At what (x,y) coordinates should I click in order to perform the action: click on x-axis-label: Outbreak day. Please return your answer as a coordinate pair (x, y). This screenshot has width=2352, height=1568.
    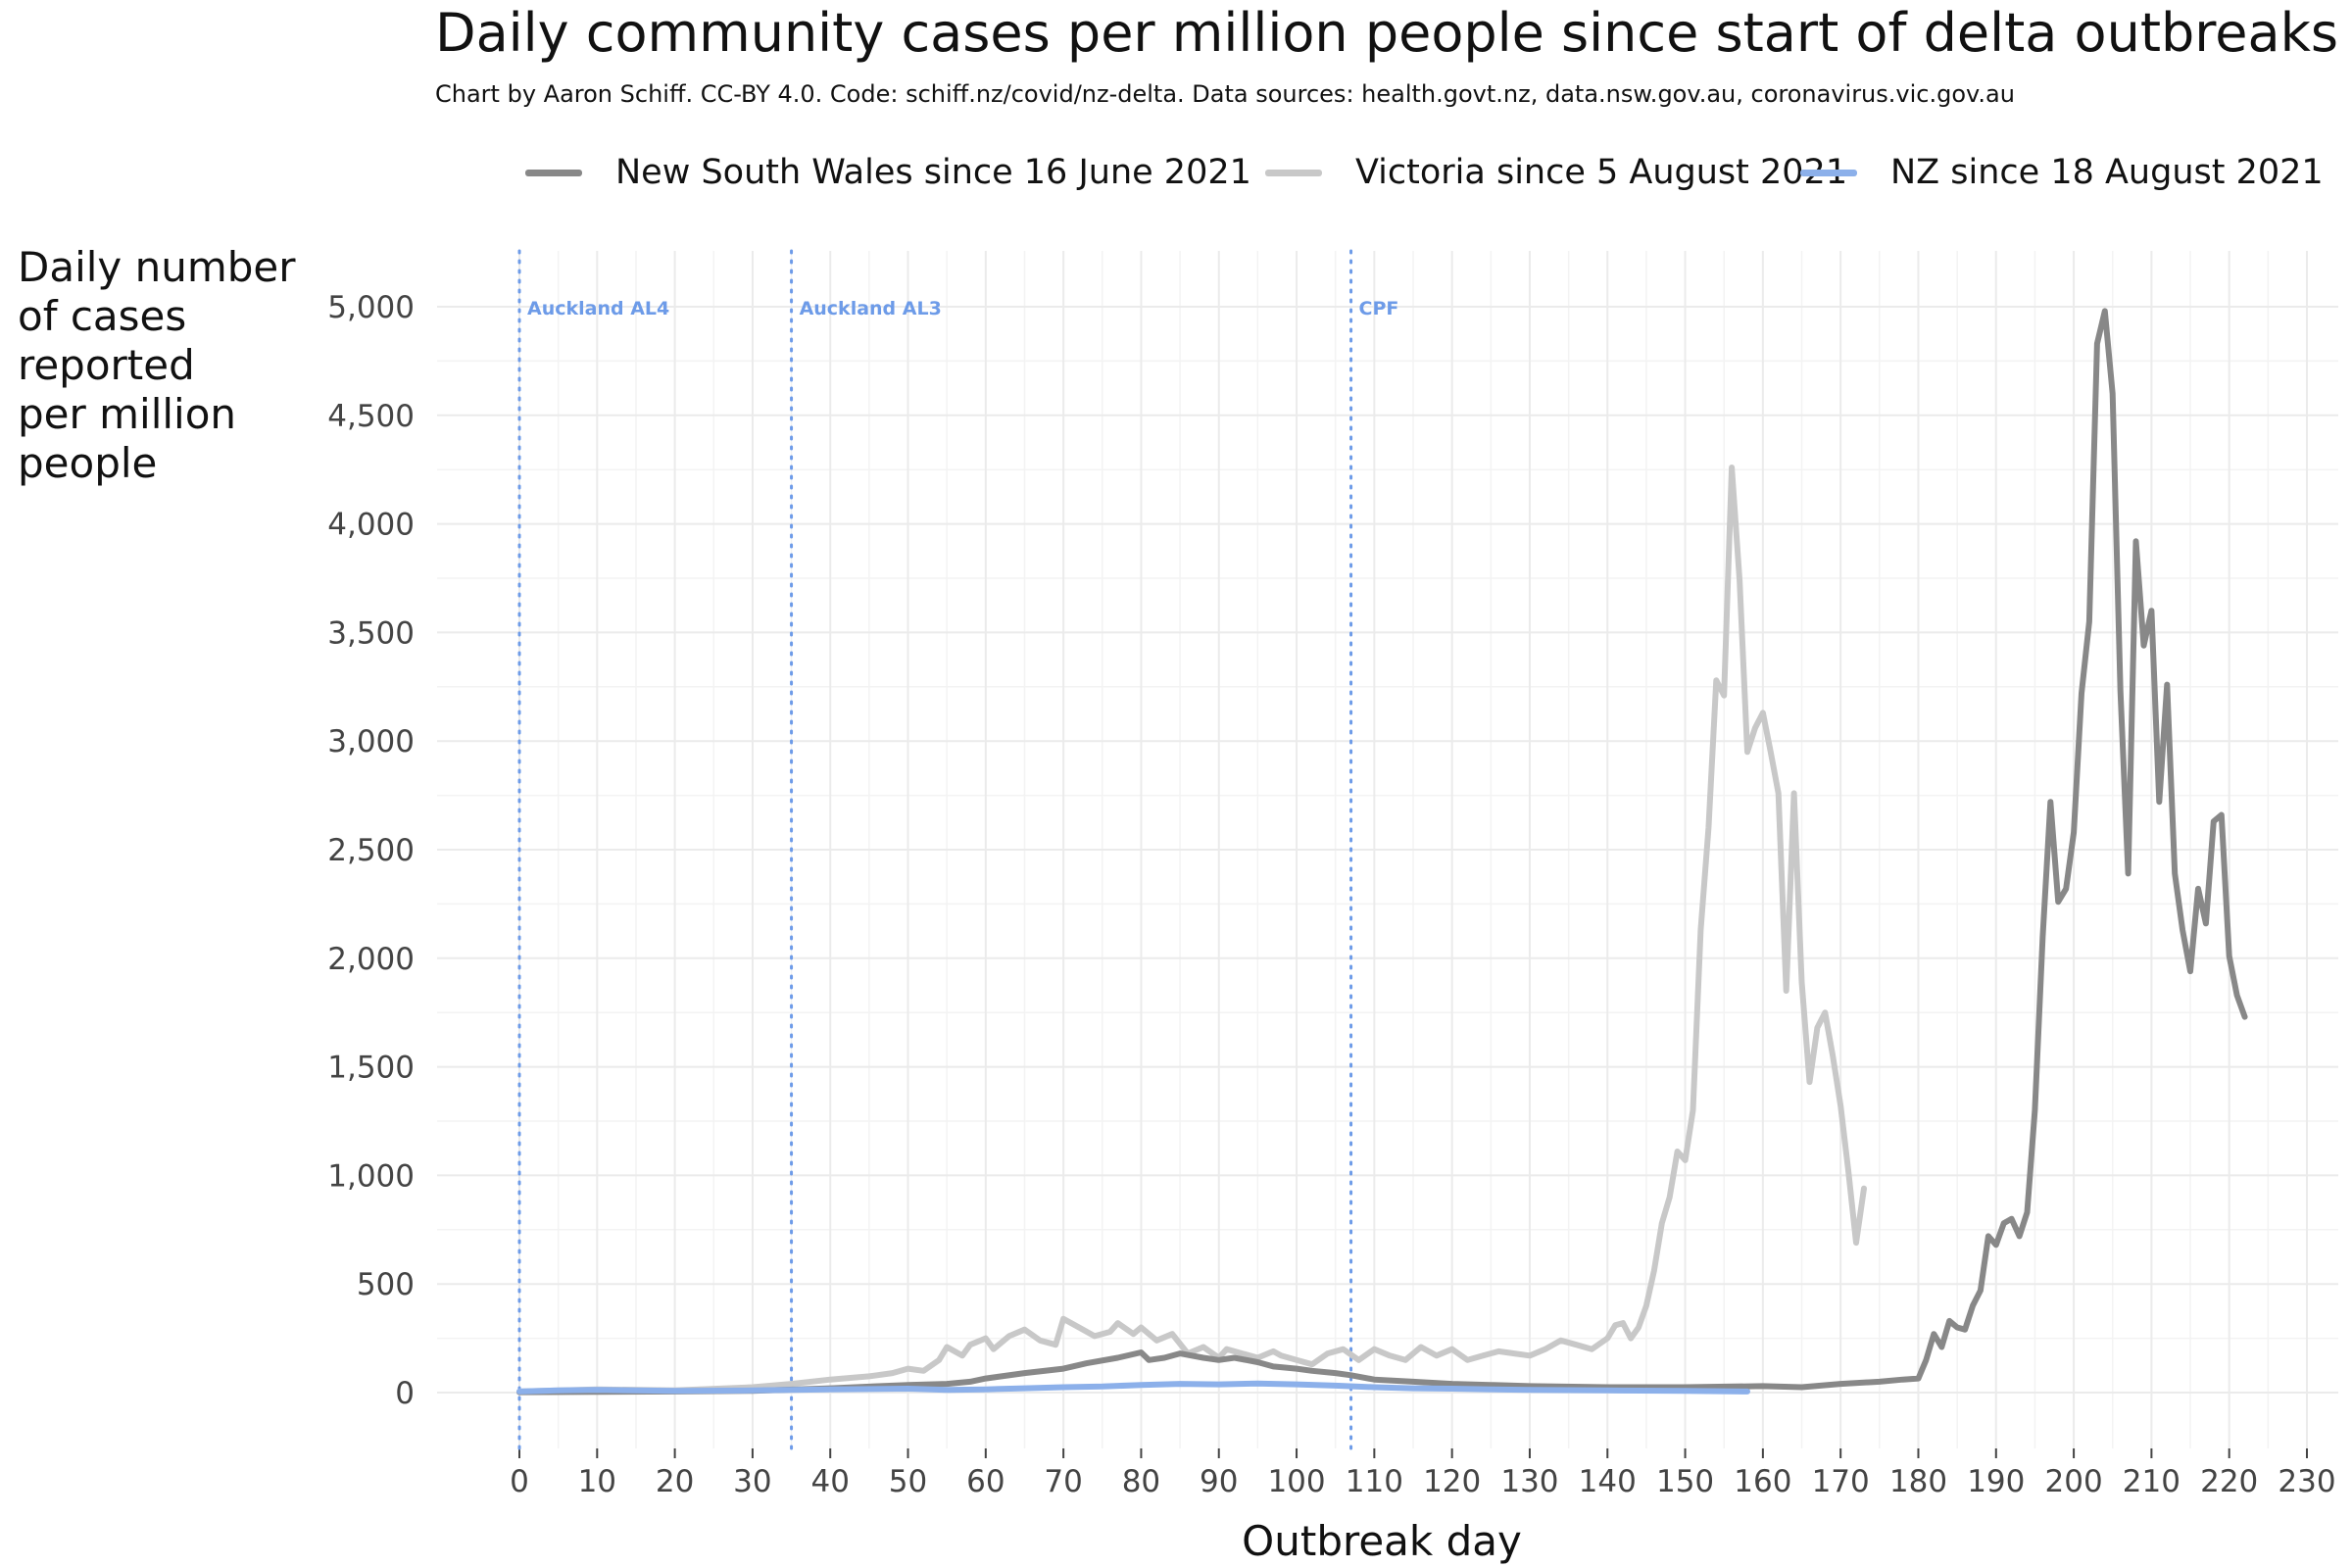
    Looking at the image, I should click on (1382, 1541).